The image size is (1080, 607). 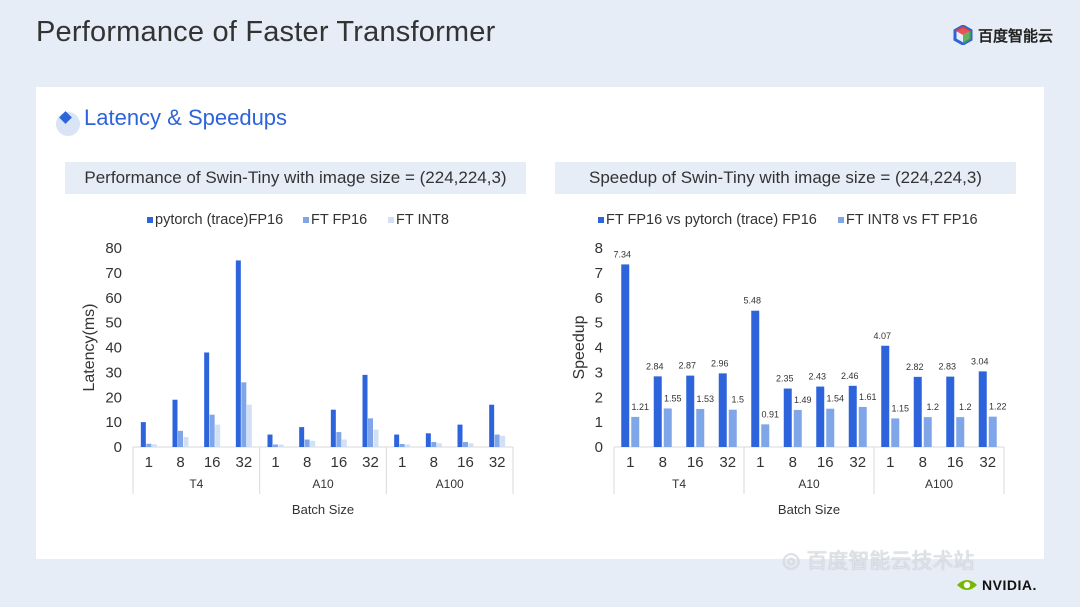 I want to click on chart1-ytick-label: 3, so click(x=599, y=372).